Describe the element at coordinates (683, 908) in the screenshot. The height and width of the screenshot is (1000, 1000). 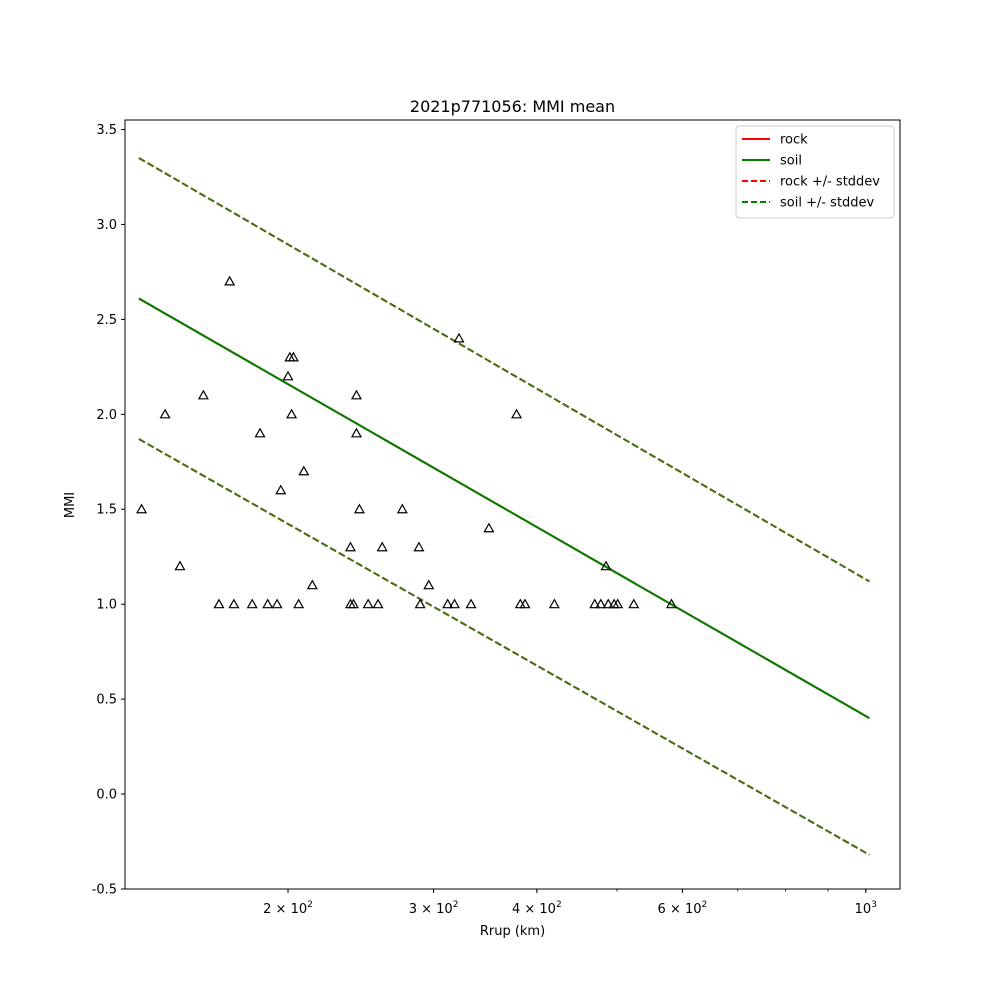
I see `x-tick-label: 6 × 10²` at that location.